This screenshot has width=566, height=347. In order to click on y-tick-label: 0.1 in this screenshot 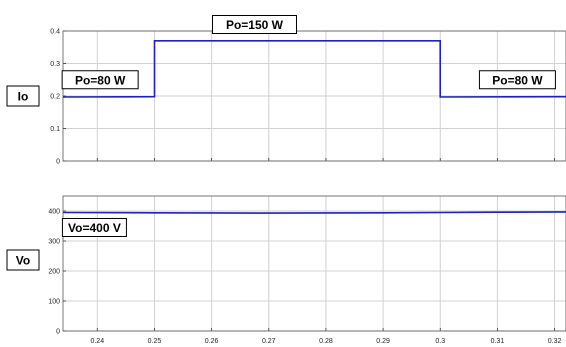, I will do `click(55, 129)`.